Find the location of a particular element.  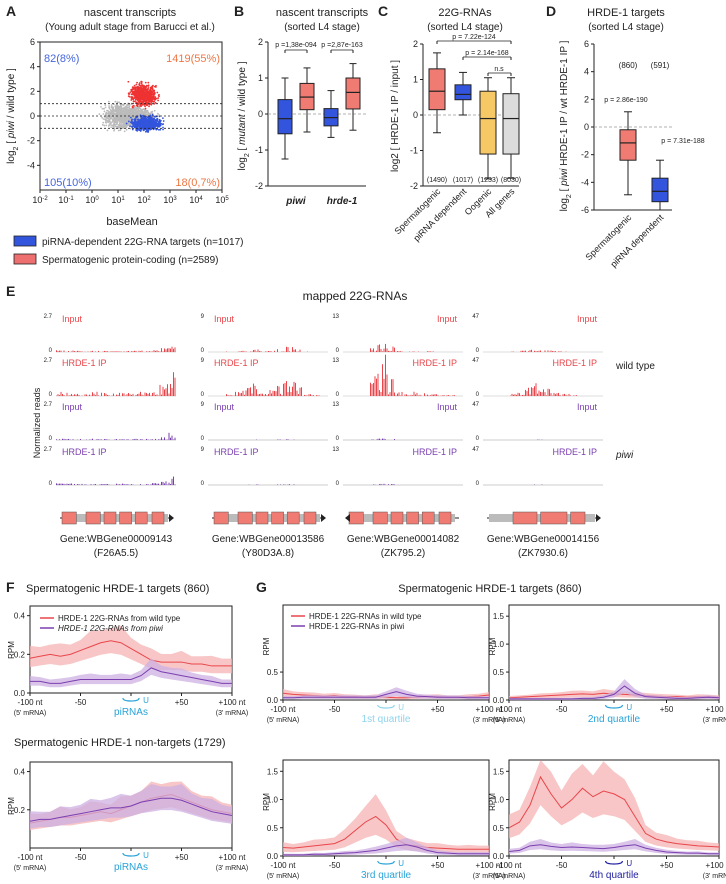

y-tick-label: 0 is located at coordinates (586, 127).